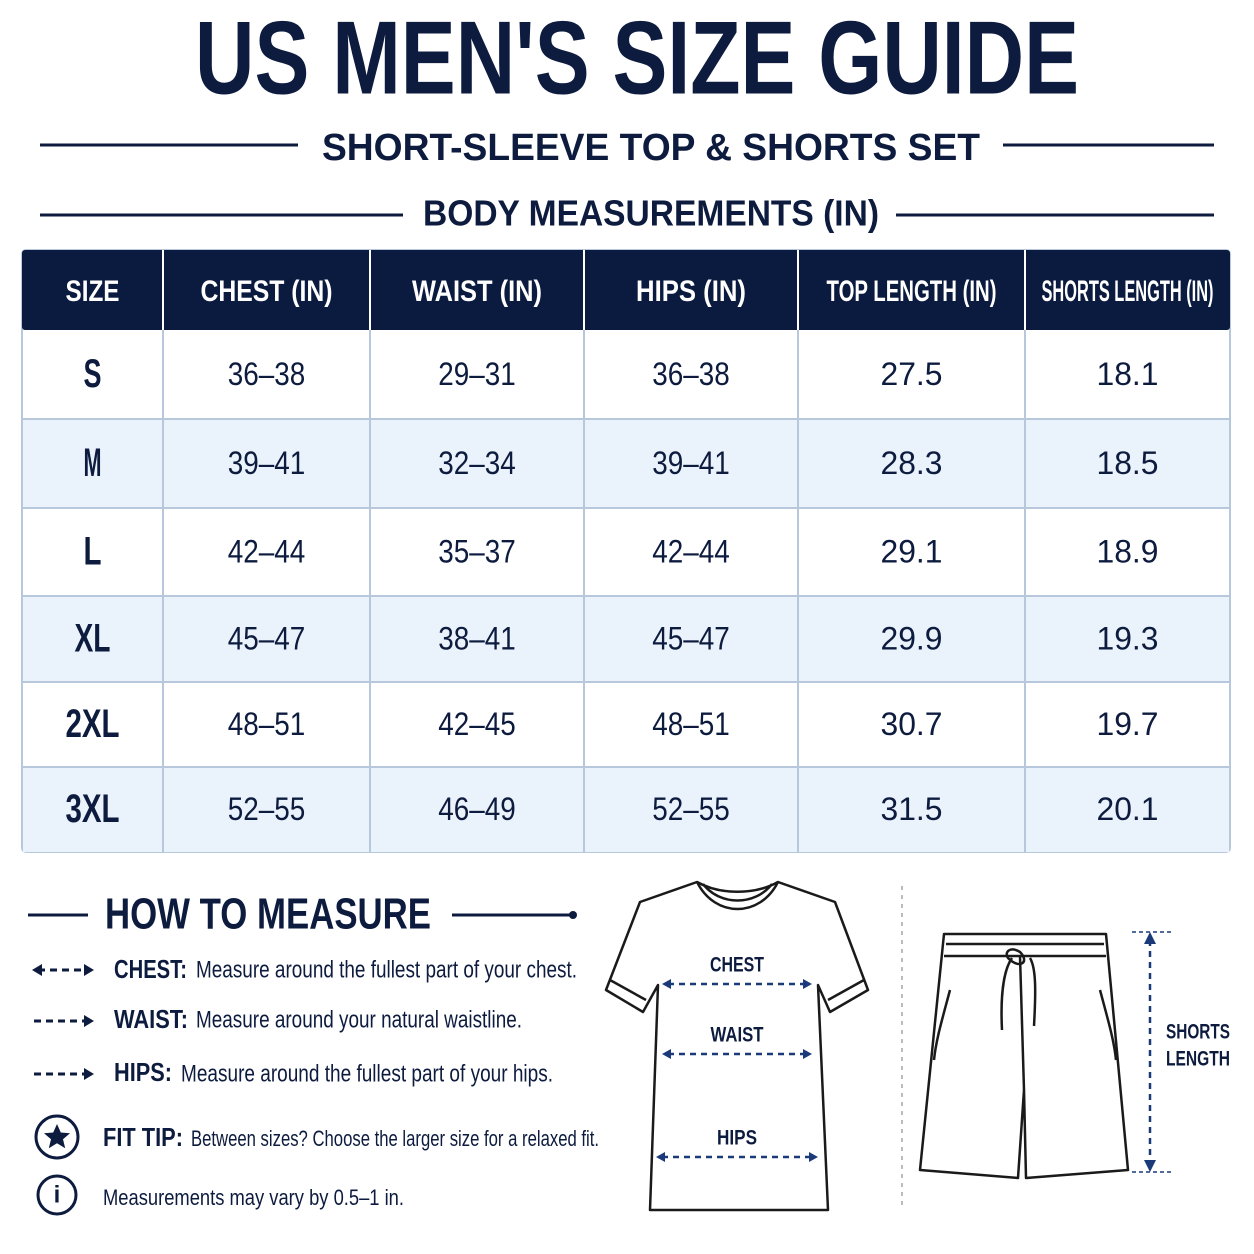 Image resolution: width=1254 pixels, height=1254 pixels. Describe the element at coordinates (1198, 1032) in the screenshot. I see `shorts-label: SHORTS` at that location.